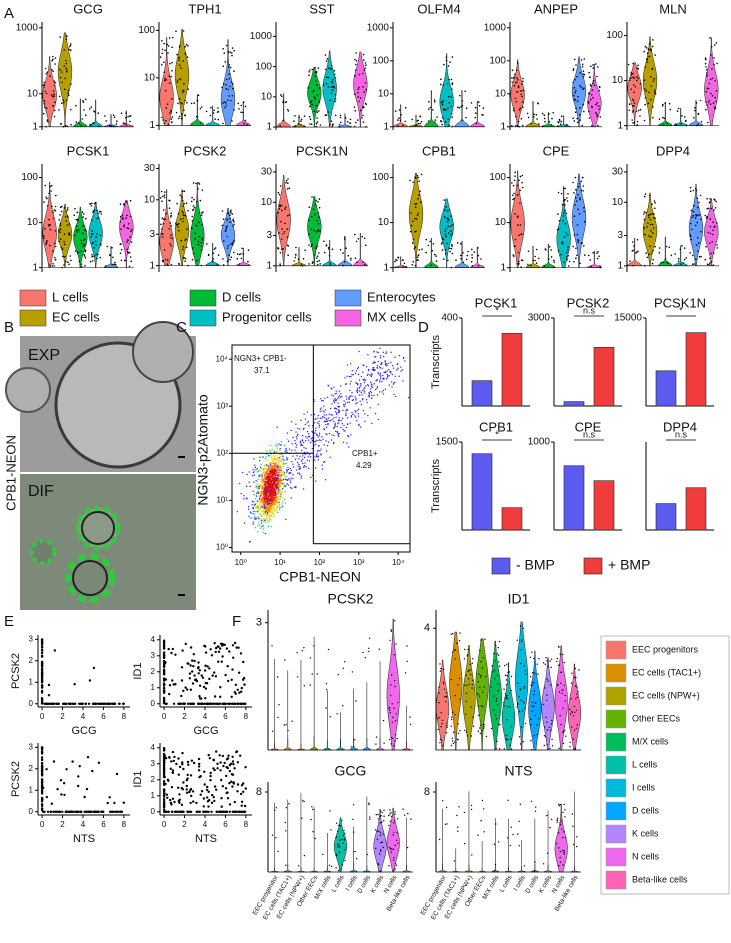  What do you see at coordinates (246, 716) in the screenshot?
I see `x-tick-label: 8` at bounding box center [246, 716].